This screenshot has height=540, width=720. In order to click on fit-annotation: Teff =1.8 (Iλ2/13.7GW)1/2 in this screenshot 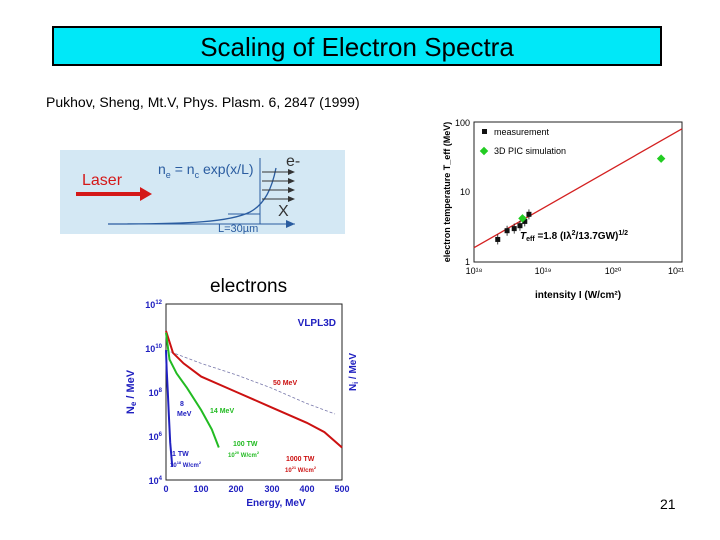, I will do `click(574, 236)`.